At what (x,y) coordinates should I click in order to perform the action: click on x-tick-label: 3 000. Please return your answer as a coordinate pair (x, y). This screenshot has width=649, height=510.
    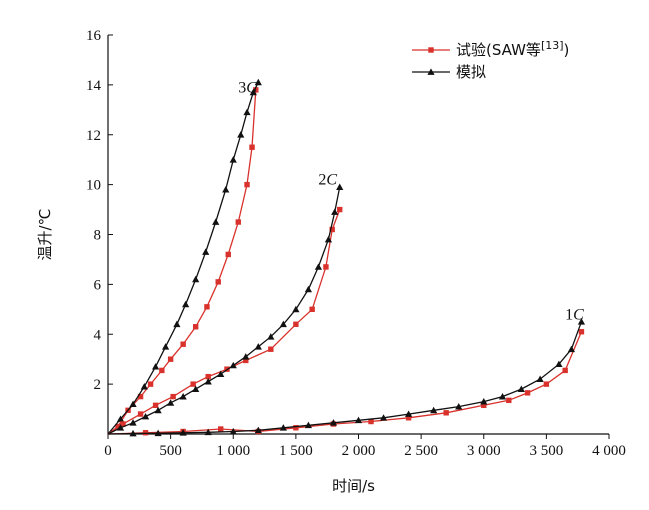
    Looking at the image, I should click on (484, 451).